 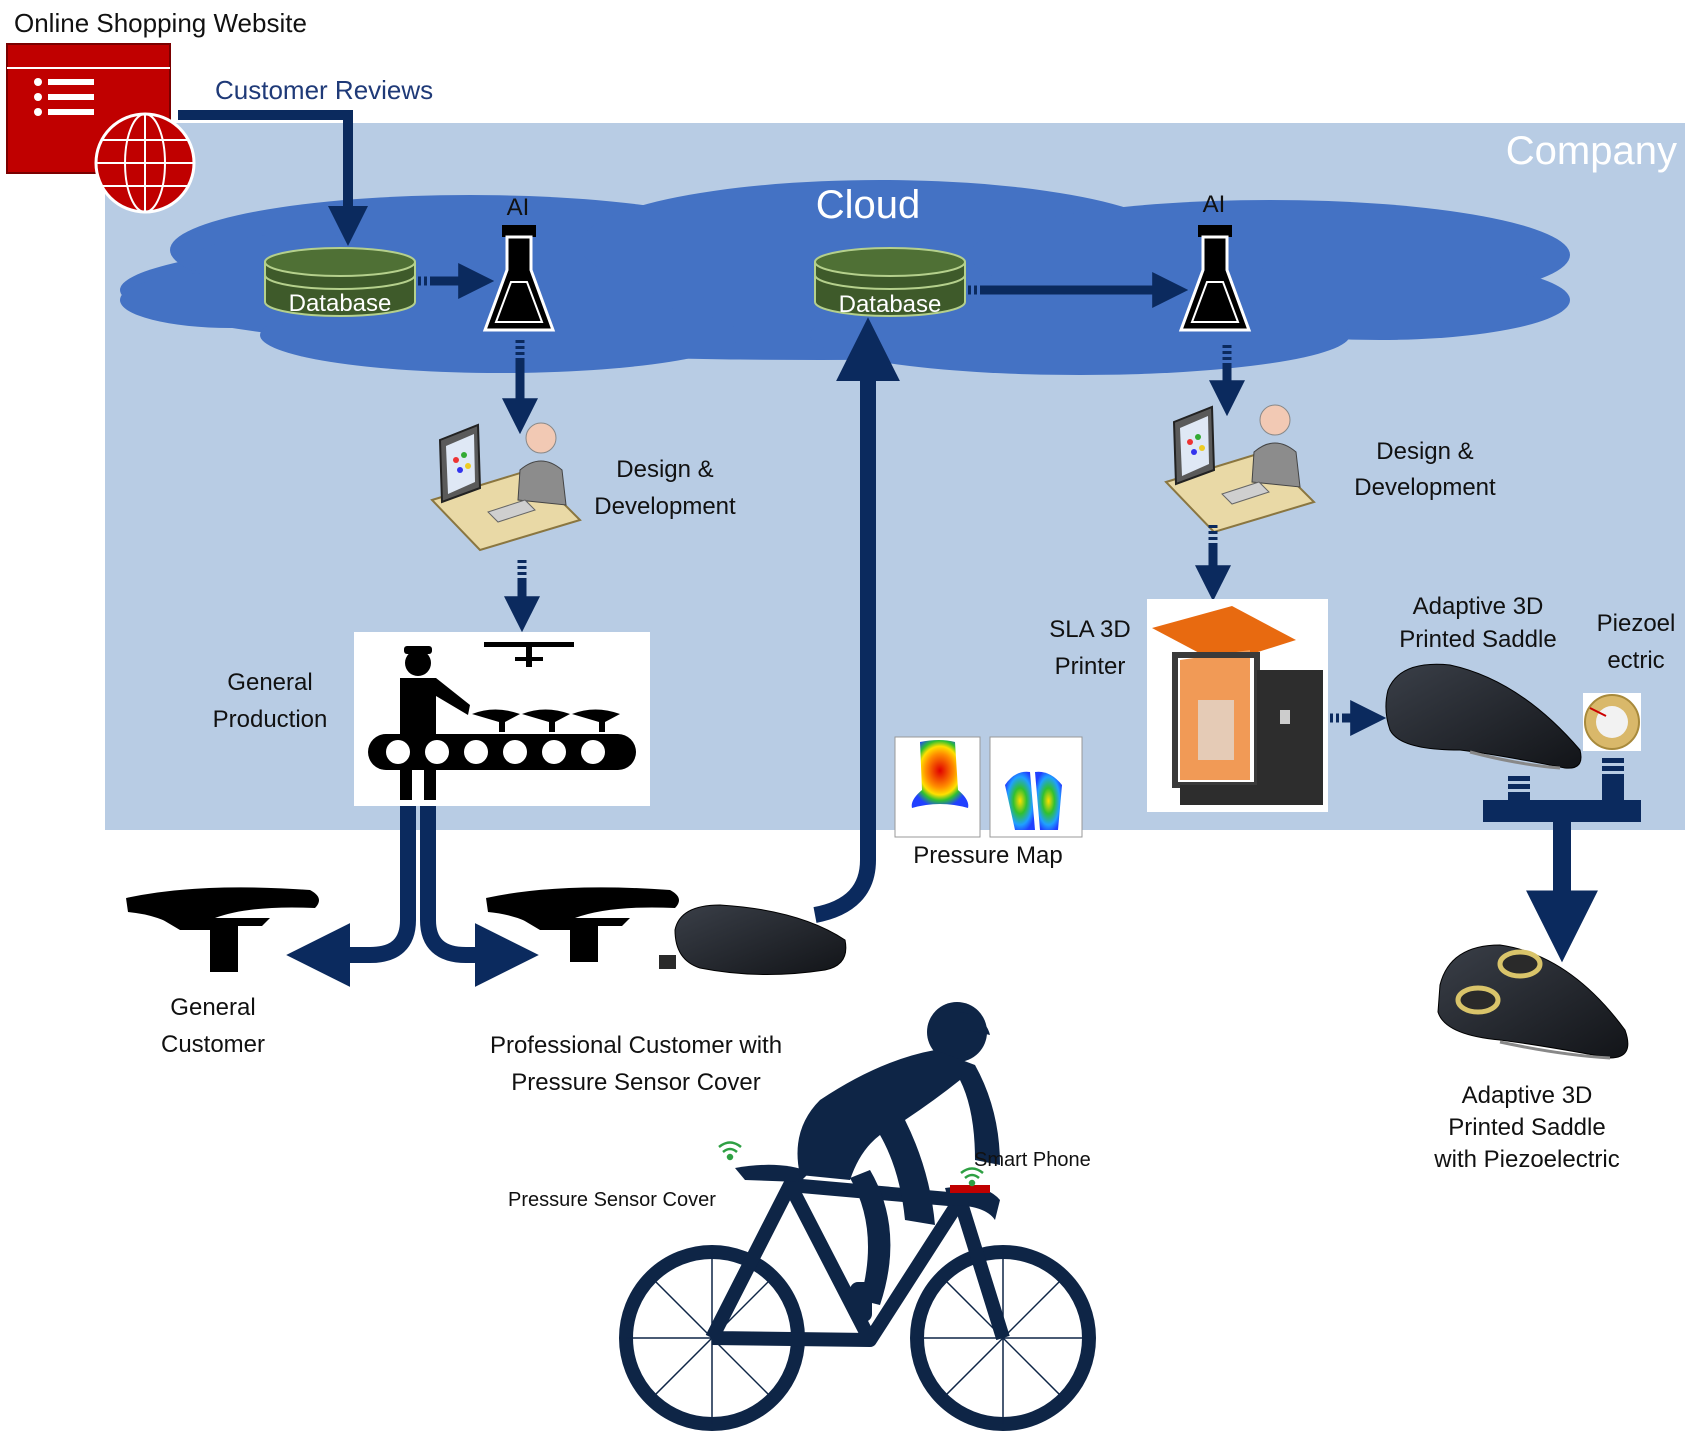 I want to click on general-production-label-line2: Production, so click(x=270, y=719).